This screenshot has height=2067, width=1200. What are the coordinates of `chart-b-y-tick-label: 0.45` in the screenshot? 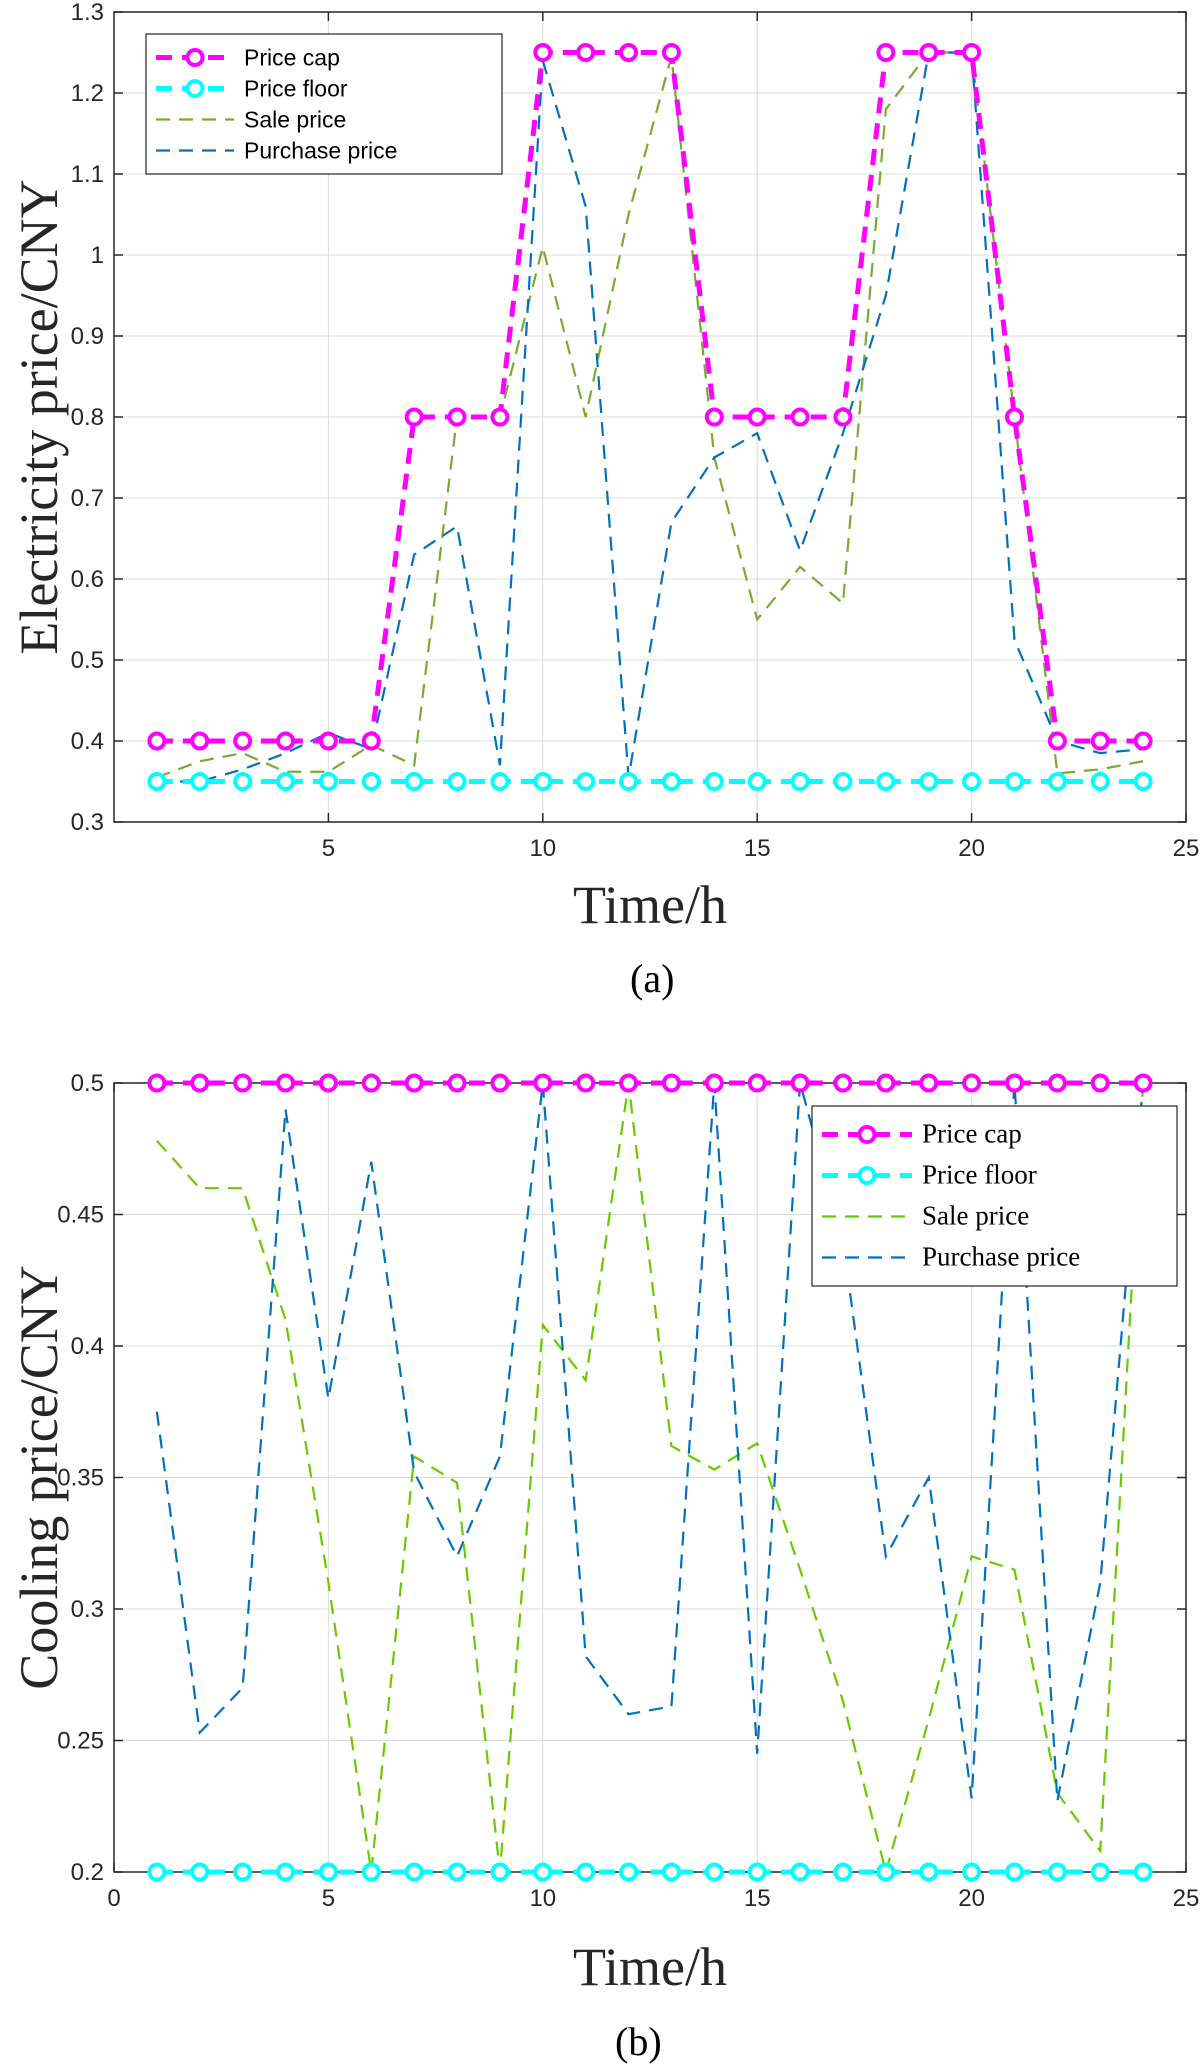 It's located at (80, 1215).